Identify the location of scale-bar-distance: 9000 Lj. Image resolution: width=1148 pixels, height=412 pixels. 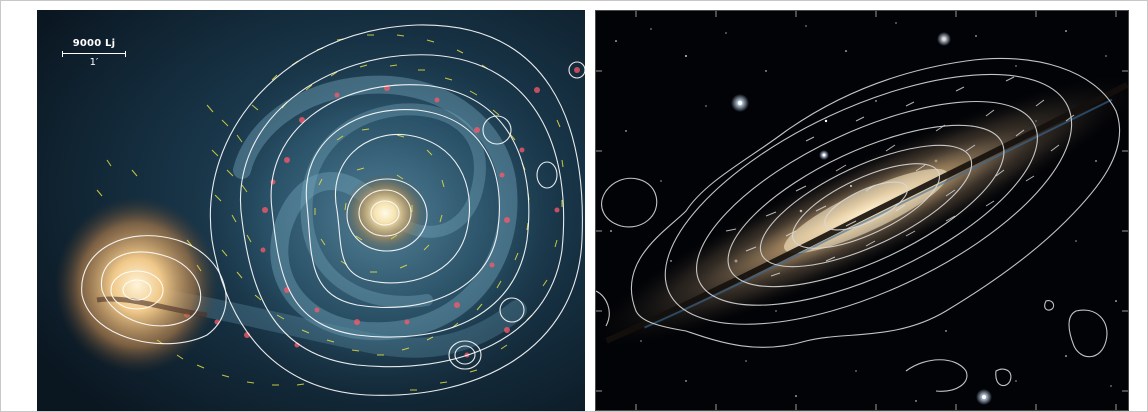
(94, 43).